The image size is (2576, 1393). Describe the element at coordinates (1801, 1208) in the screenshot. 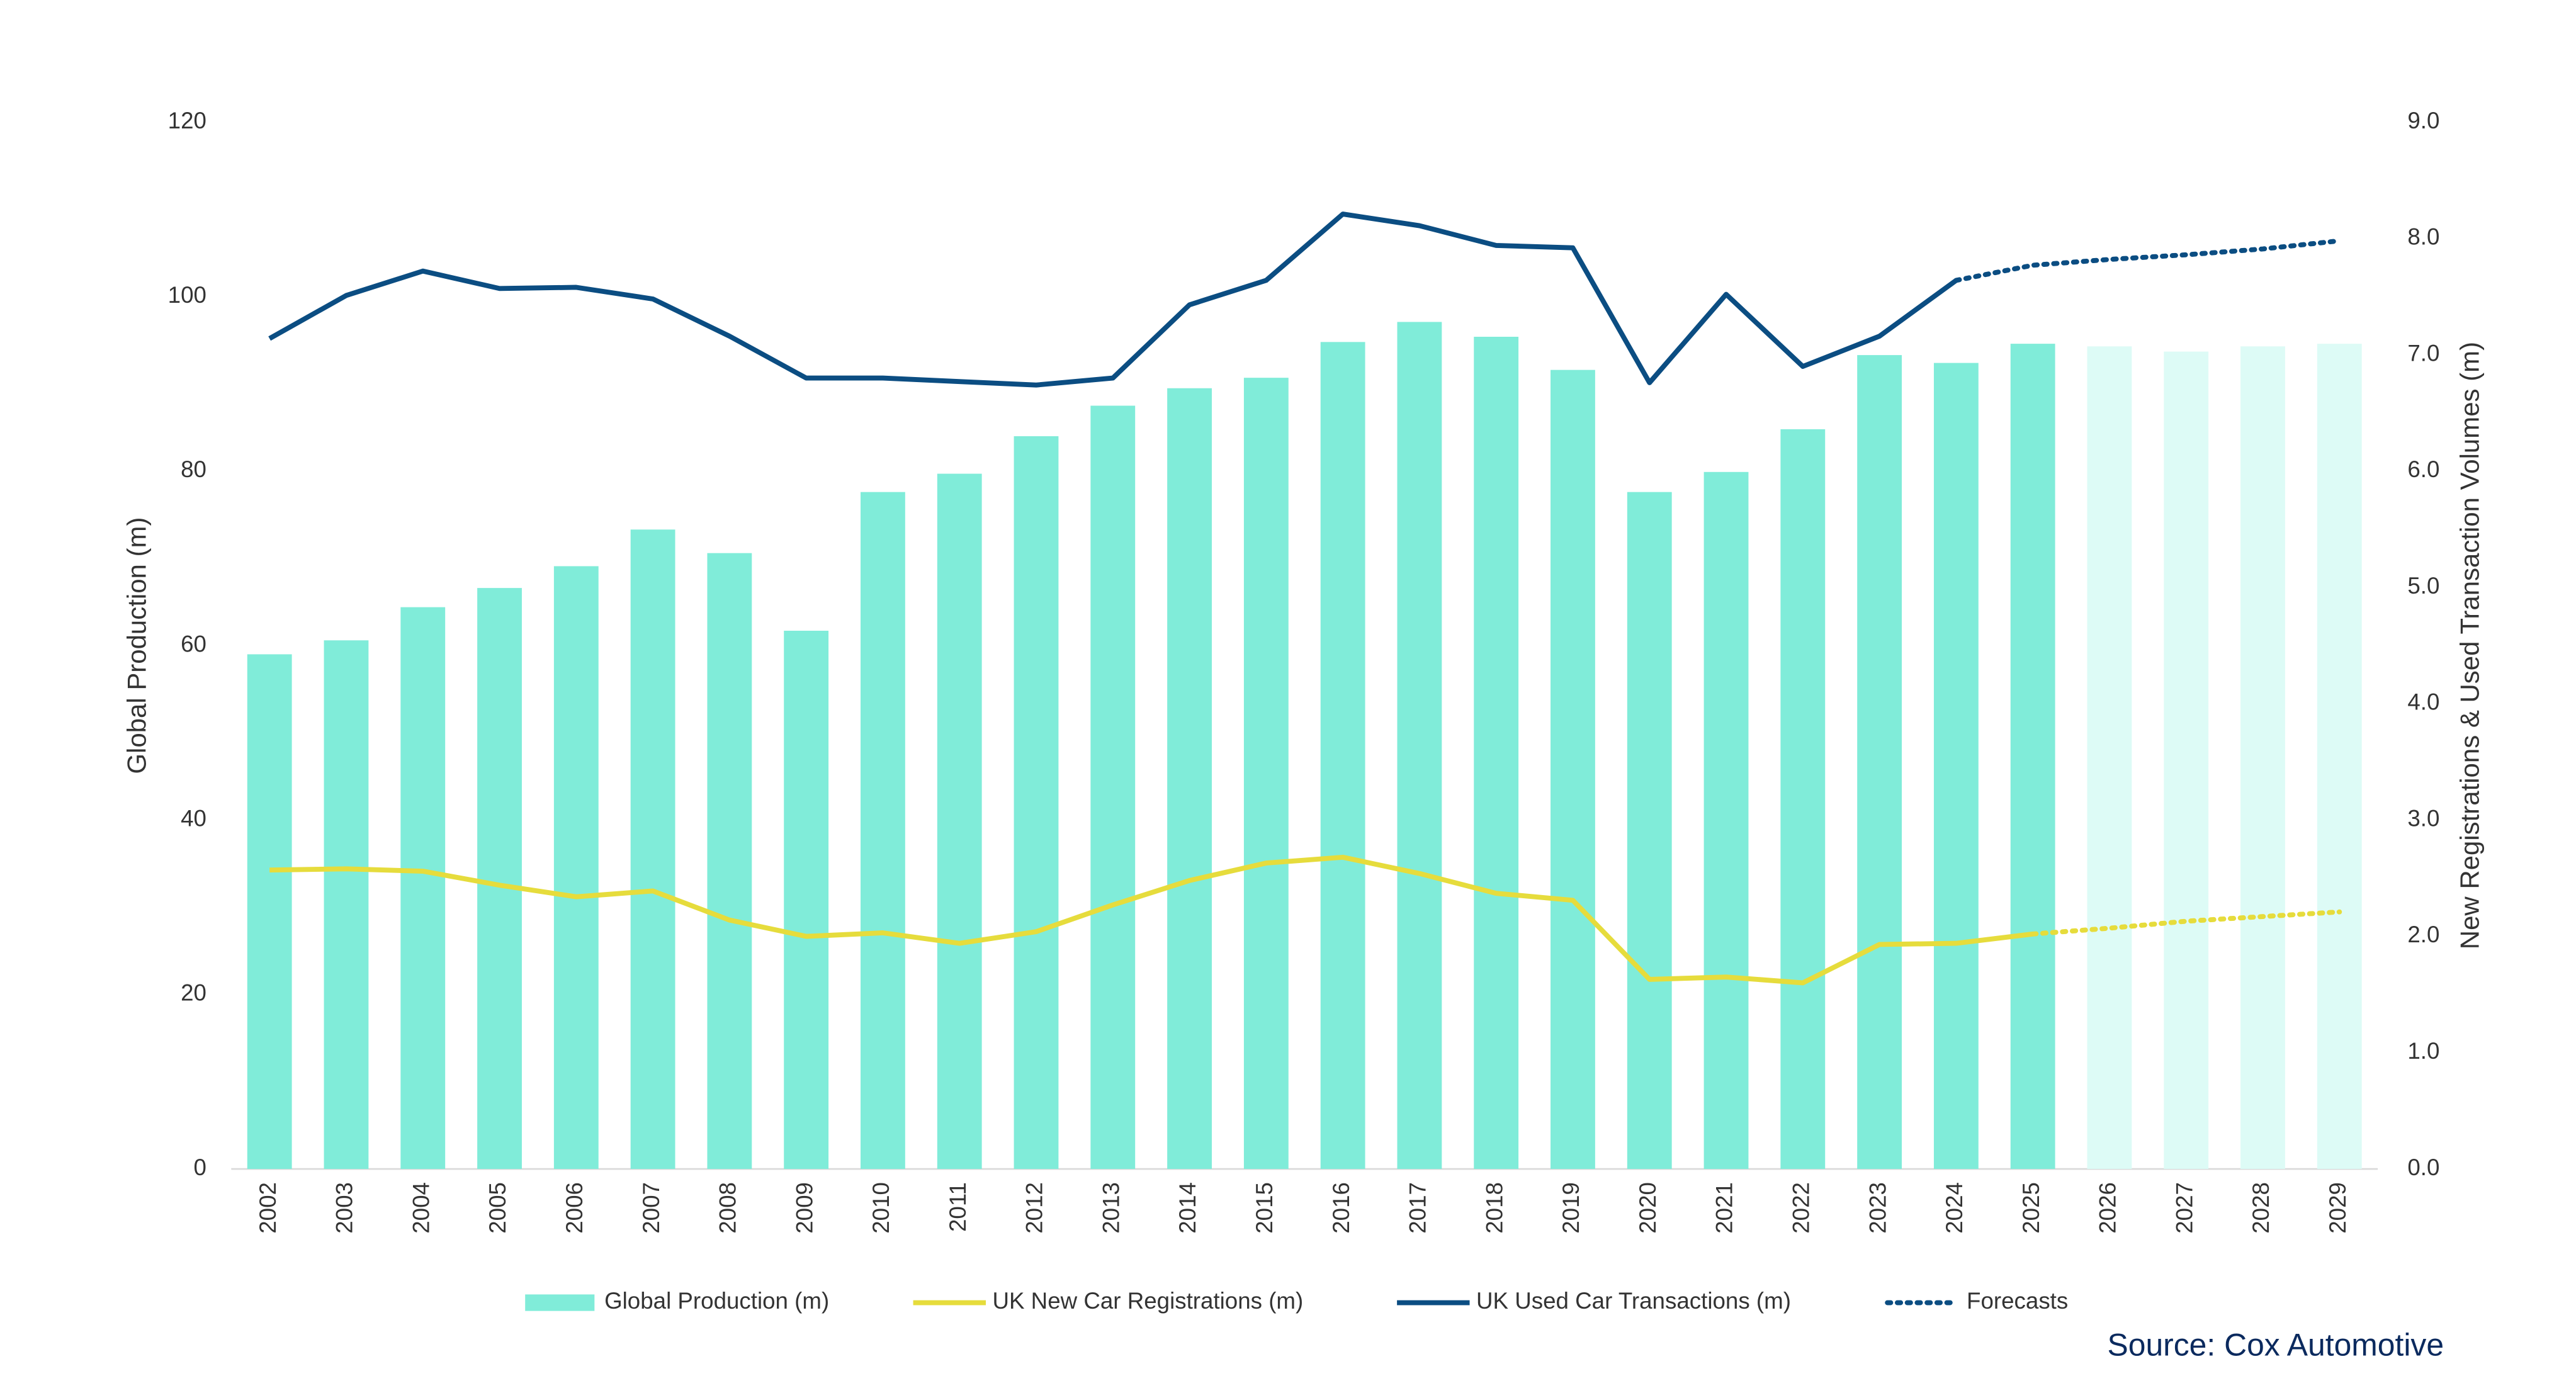

I see `x-tick-label: 2022` at that location.